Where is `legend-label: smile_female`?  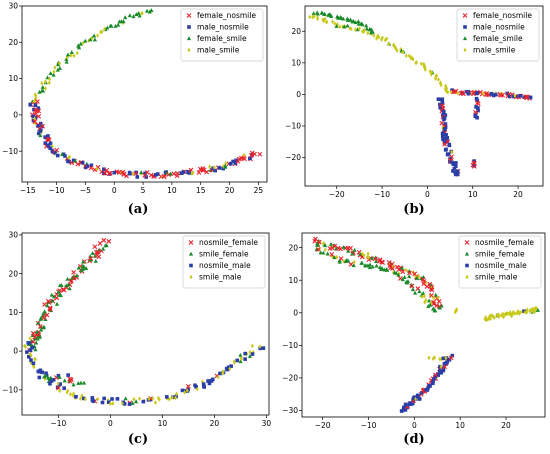
legend-label: smile_female is located at coordinates (224, 254).